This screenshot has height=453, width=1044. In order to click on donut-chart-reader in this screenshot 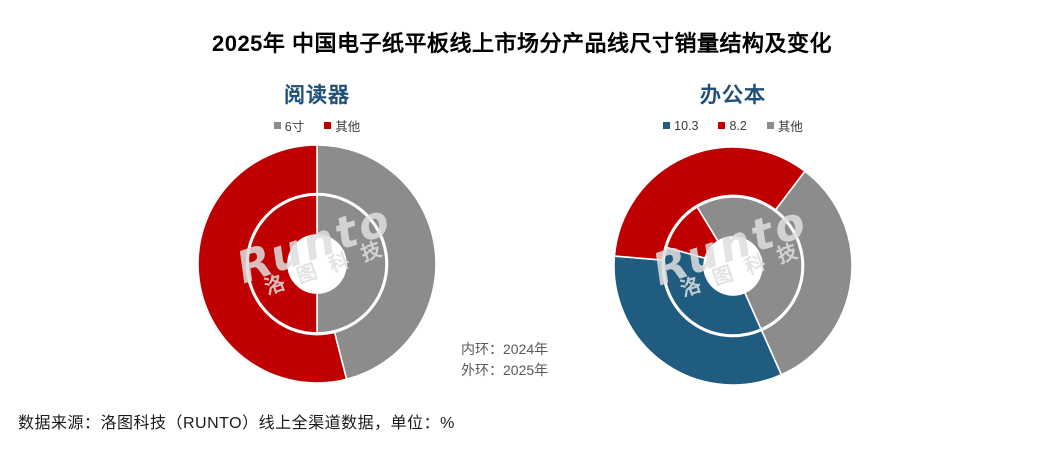, I will do `click(317, 264)`.